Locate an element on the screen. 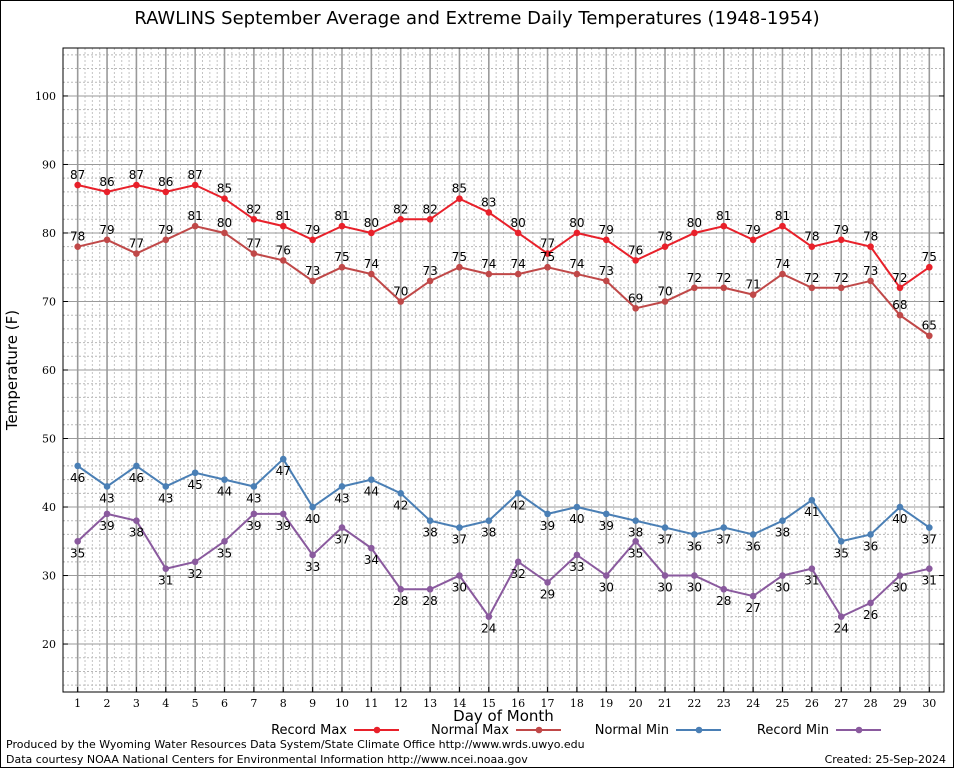 Image resolution: width=954 pixels, height=768 pixels. data-label-record-max: 78 is located at coordinates (664, 237).